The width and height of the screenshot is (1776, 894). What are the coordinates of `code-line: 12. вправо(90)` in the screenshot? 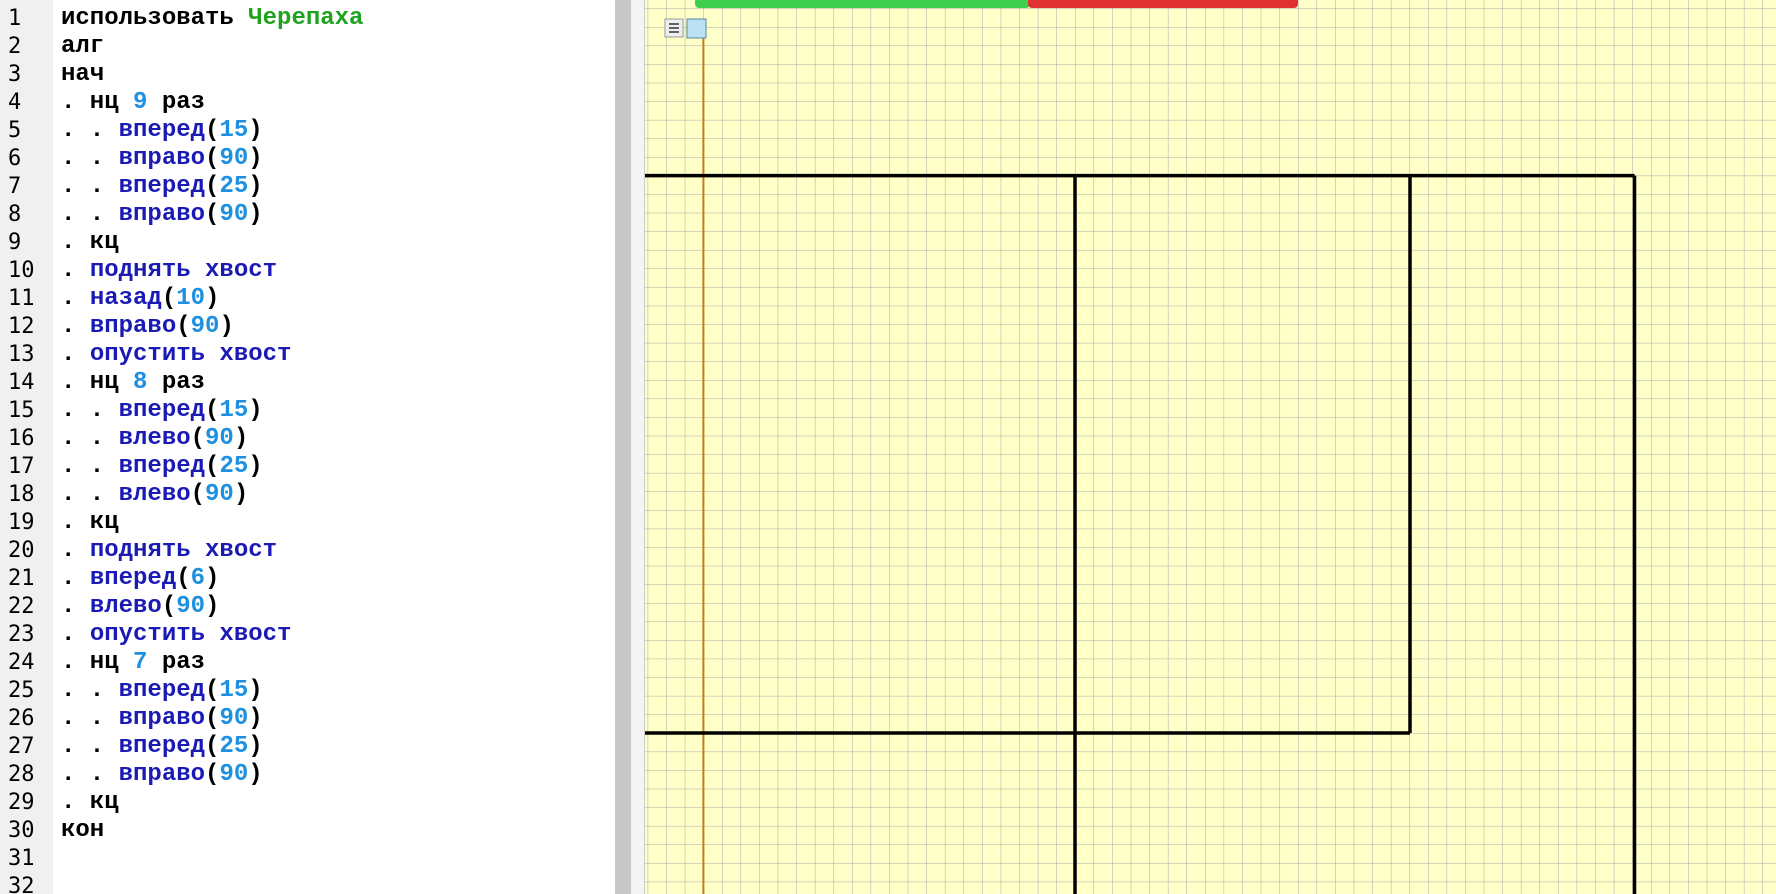 It's located at (307, 327).